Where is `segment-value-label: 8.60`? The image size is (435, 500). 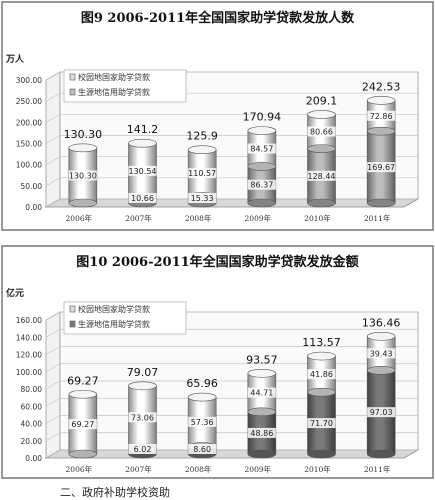
segment-value-label: 8.60 is located at coordinates (202, 449).